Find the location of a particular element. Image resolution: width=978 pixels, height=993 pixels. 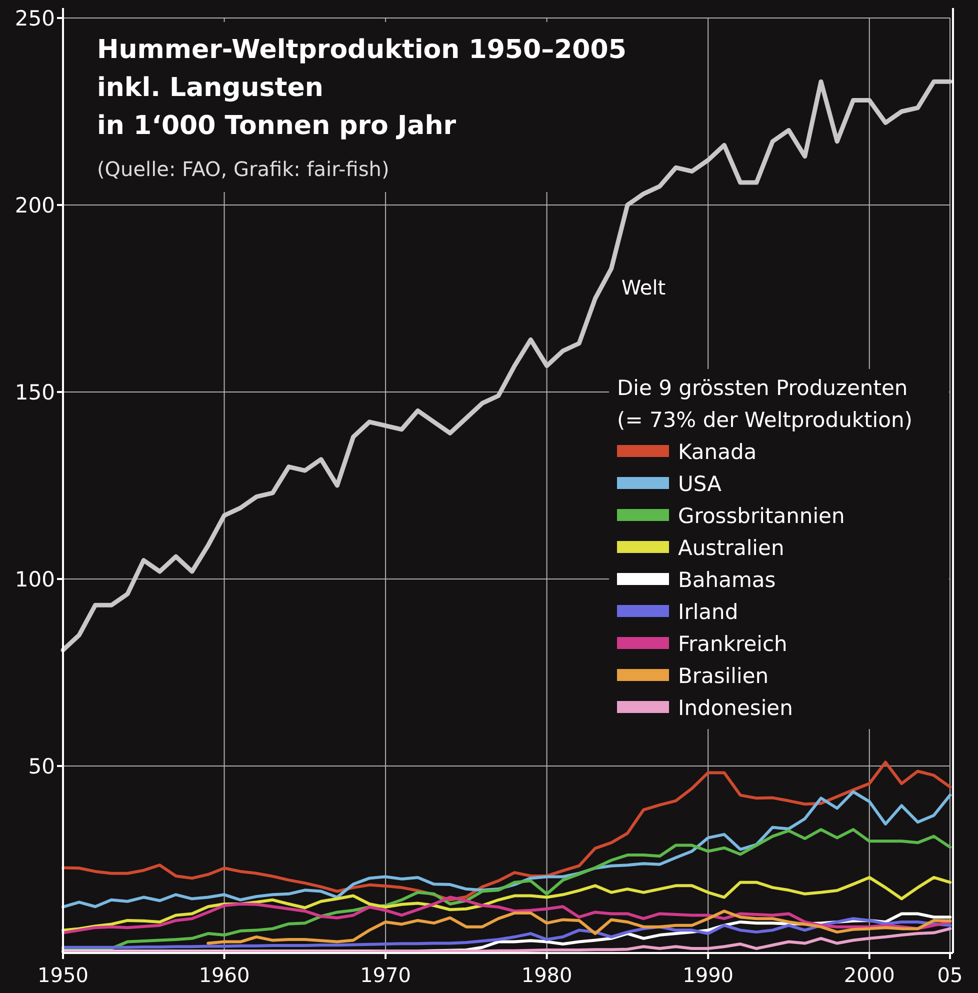

x-tick-label: 1990 is located at coordinates (708, 975).